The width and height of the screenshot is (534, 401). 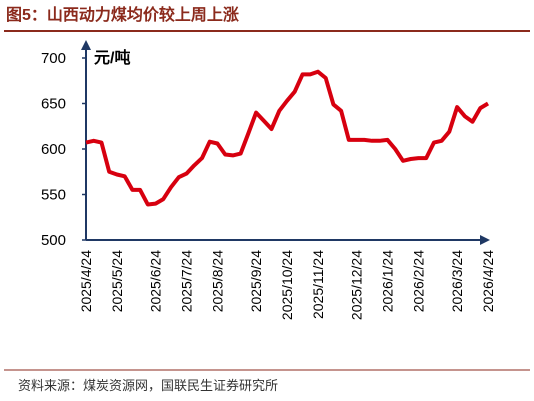 I want to click on x-tick-label: 2025/6/24, so click(x=156, y=281).